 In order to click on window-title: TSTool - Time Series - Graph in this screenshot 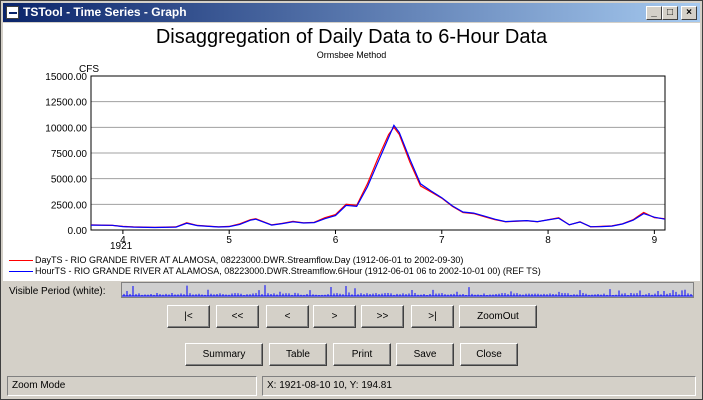, I will do `click(105, 12)`.